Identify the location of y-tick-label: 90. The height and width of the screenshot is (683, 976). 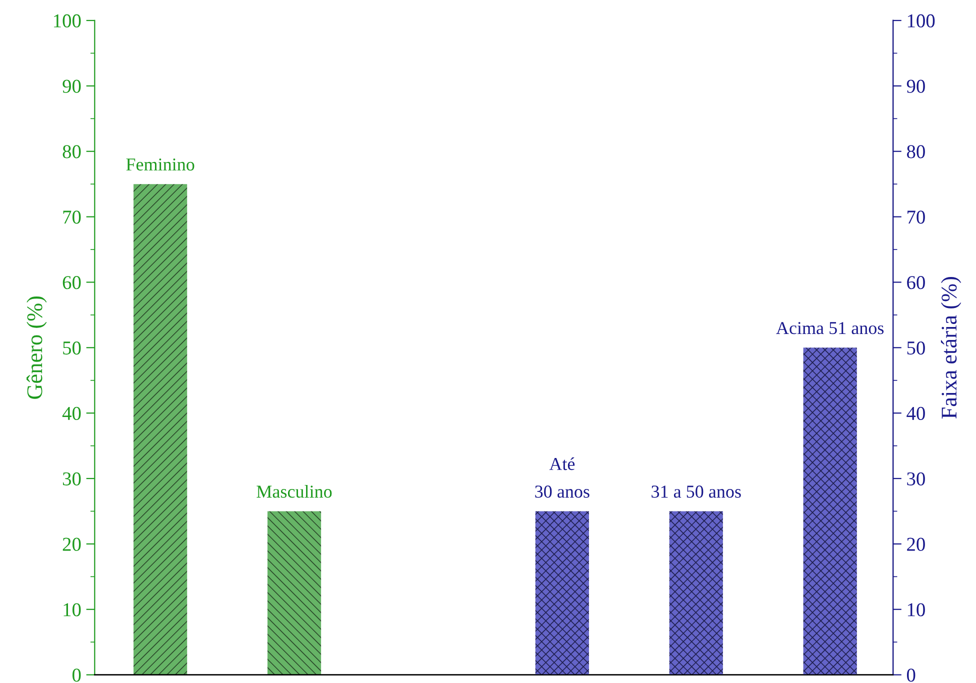
(71, 86).